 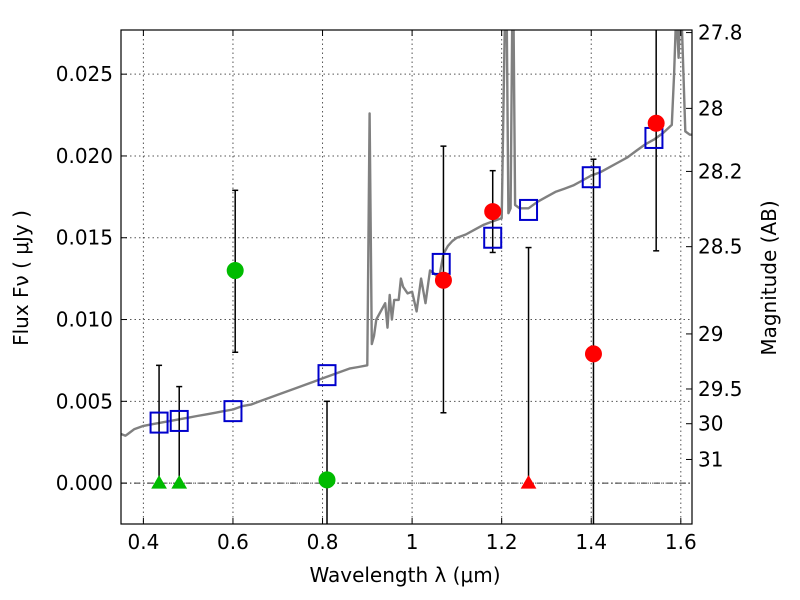 I want to click on y-tick-label: 0.025, so click(x=84, y=74).